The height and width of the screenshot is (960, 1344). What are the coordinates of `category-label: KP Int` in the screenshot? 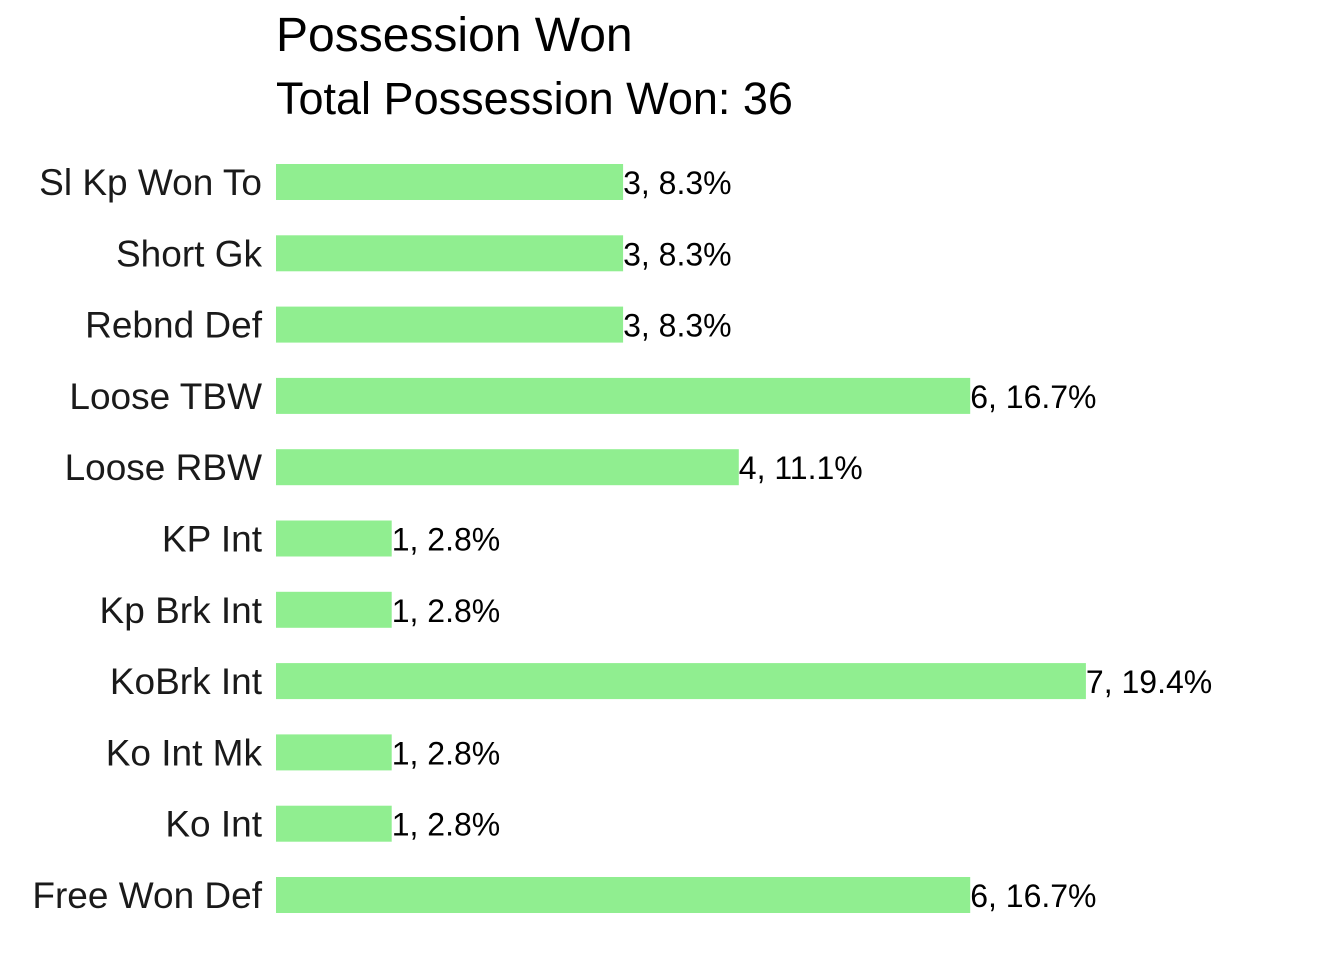 It's located at (212, 539).